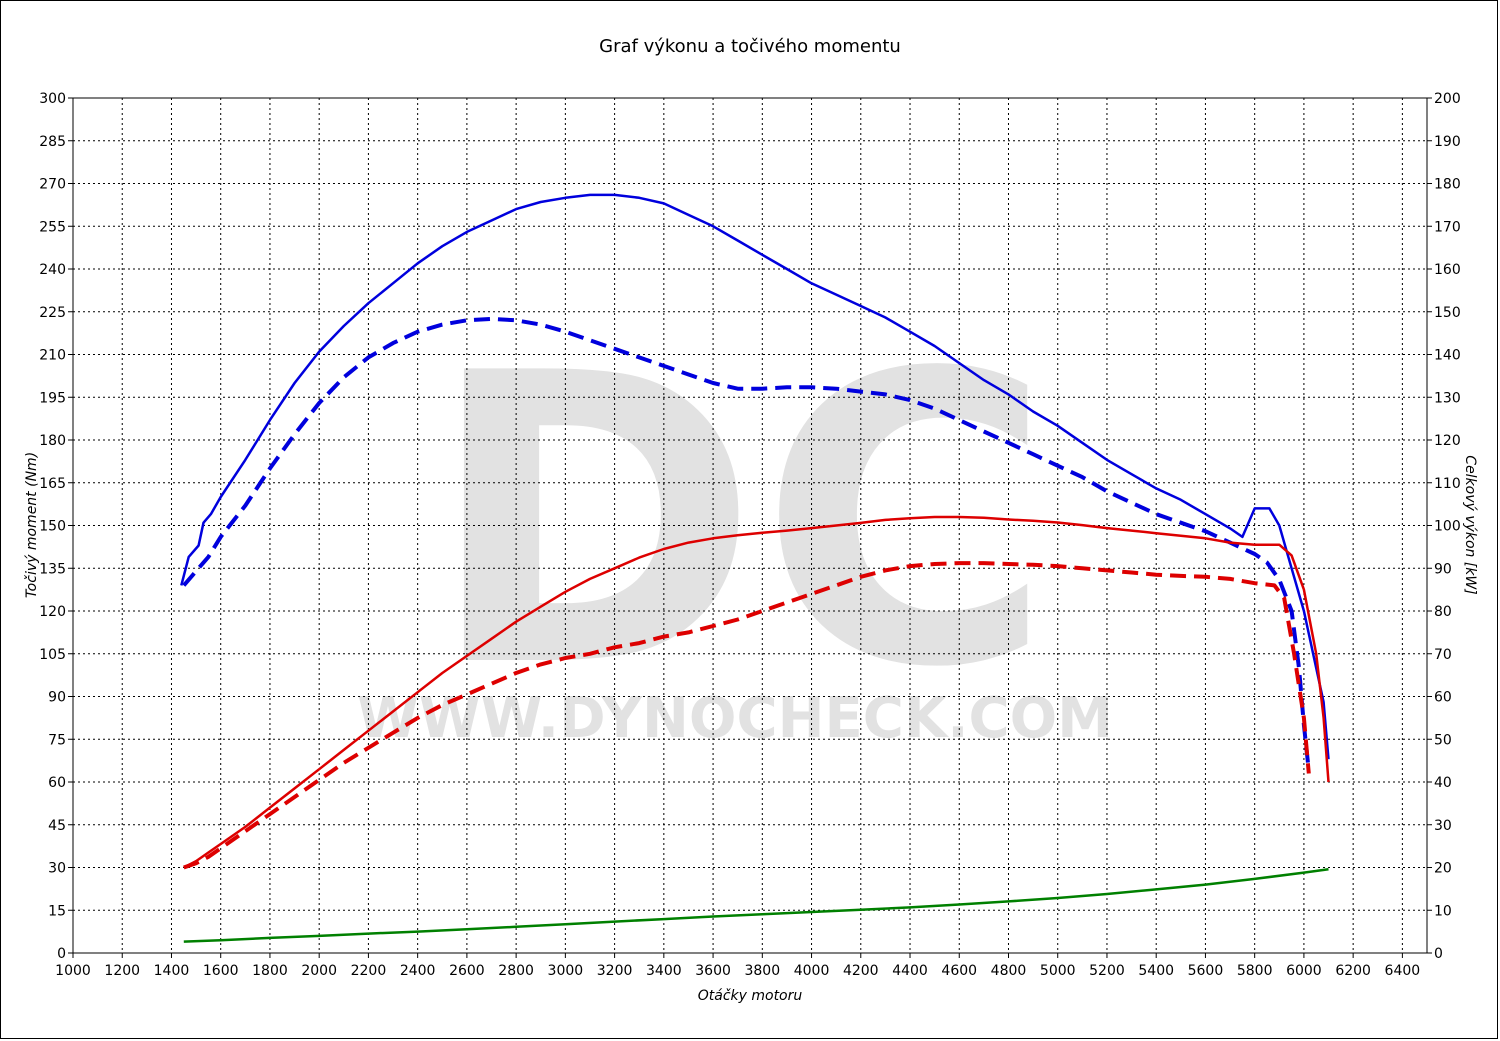 Image resolution: width=1500 pixels, height=1041 pixels. Describe the element at coordinates (1447, 484) in the screenshot. I see `y-right-tick-label: 110` at that location.